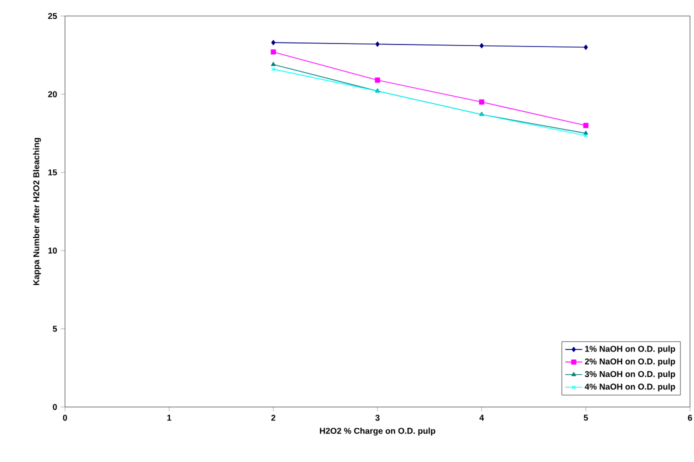 The width and height of the screenshot is (694, 462). I want to click on legend-label: 4% NaOH on O.D. pulp, so click(630, 387).